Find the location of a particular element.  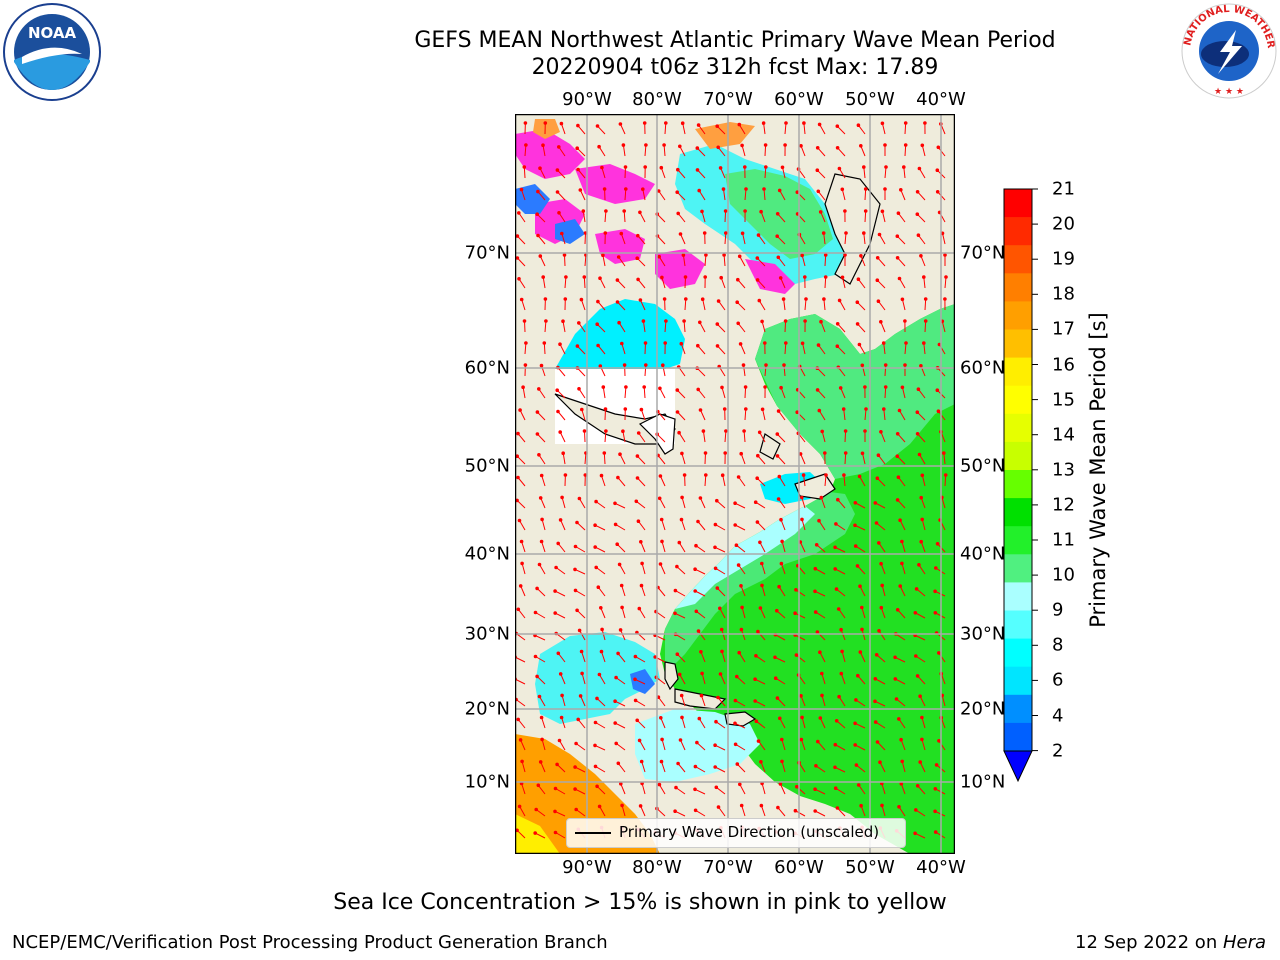

colorbar-tick-label: 10 is located at coordinates (1063, 575).